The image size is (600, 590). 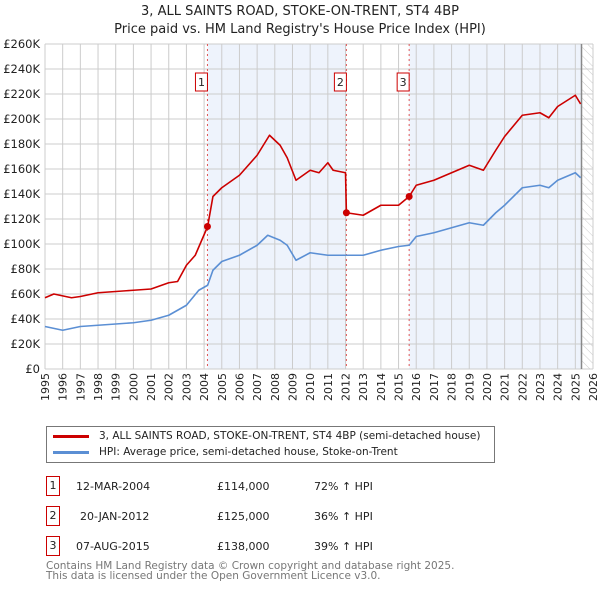 What do you see at coordinates (587, 206) in the screenshot?
I see `forecast-hatch` at bounding box center [587, 206].